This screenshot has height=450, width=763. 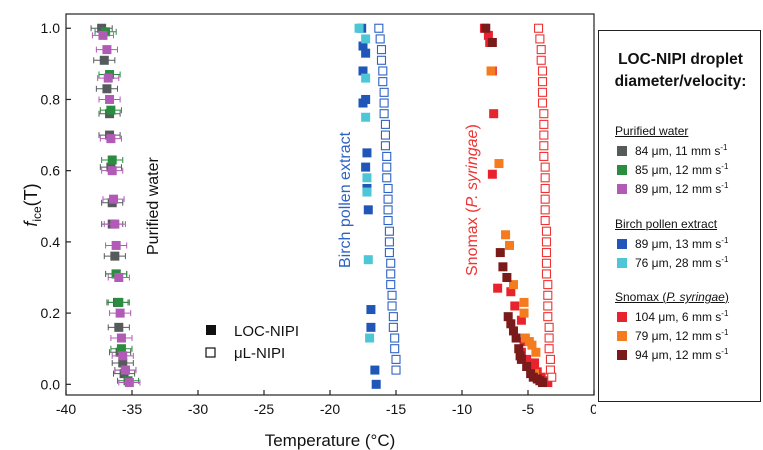 I want to click on y-tick-label: 1.0, so click(x=51, y=28).